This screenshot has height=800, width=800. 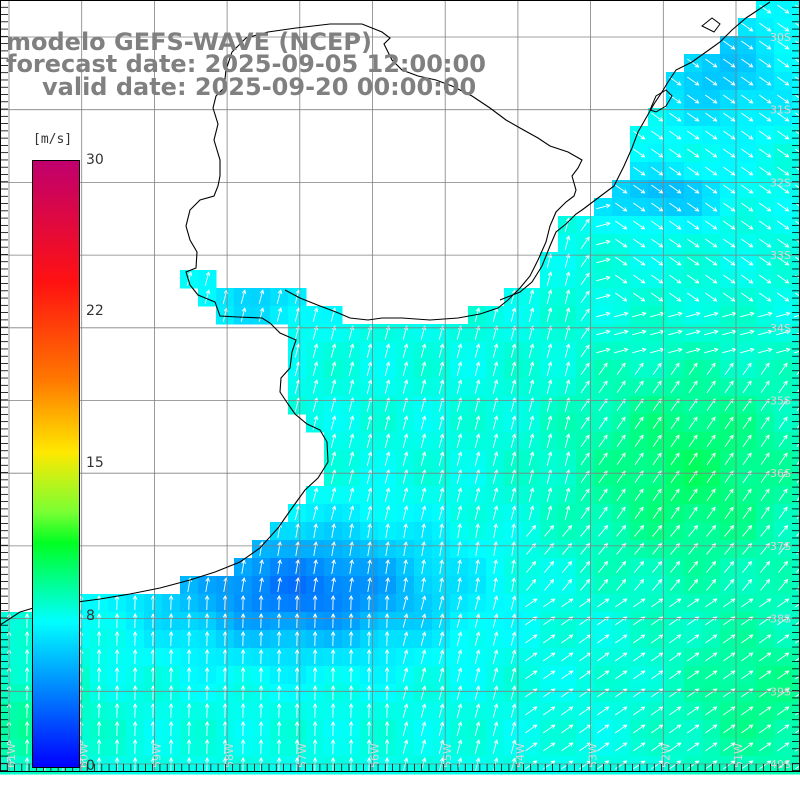 What do you see at coordinates (780, 691) in the screenshot?
I see `latitude-label: 39S` at bounding box center [780, 691].